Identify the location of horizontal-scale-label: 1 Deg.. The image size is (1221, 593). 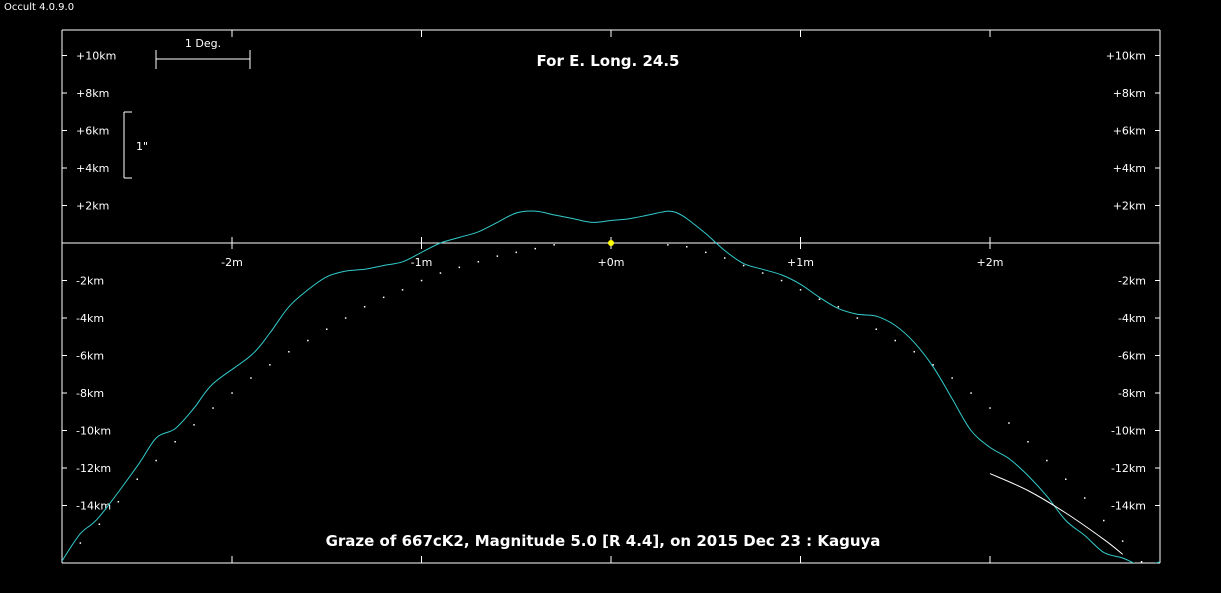
(203, 43).